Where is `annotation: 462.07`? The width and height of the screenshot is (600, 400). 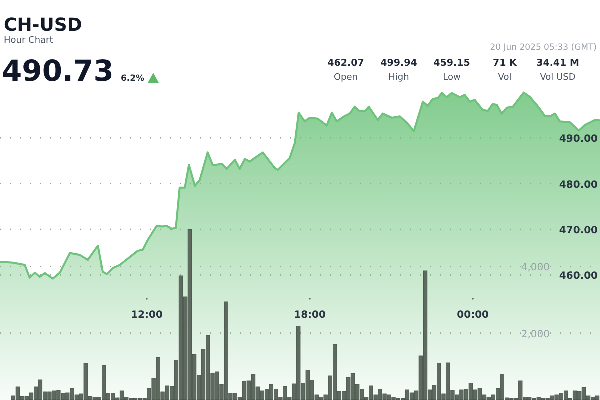 annotation: 462.07 is located at coordinates (346, 63).